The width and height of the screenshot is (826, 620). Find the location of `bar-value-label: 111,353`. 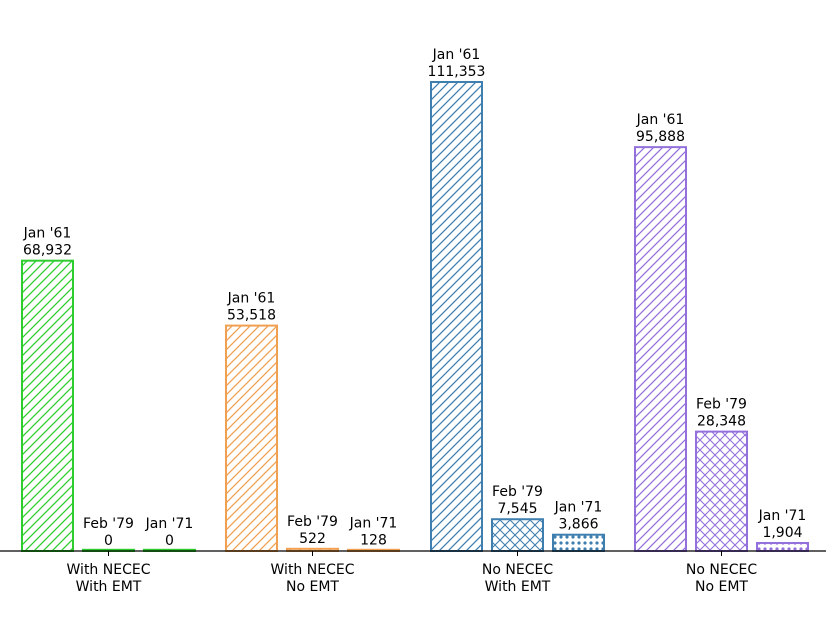

bar-value-label: 111,353 is located at coordinates (457, 72).